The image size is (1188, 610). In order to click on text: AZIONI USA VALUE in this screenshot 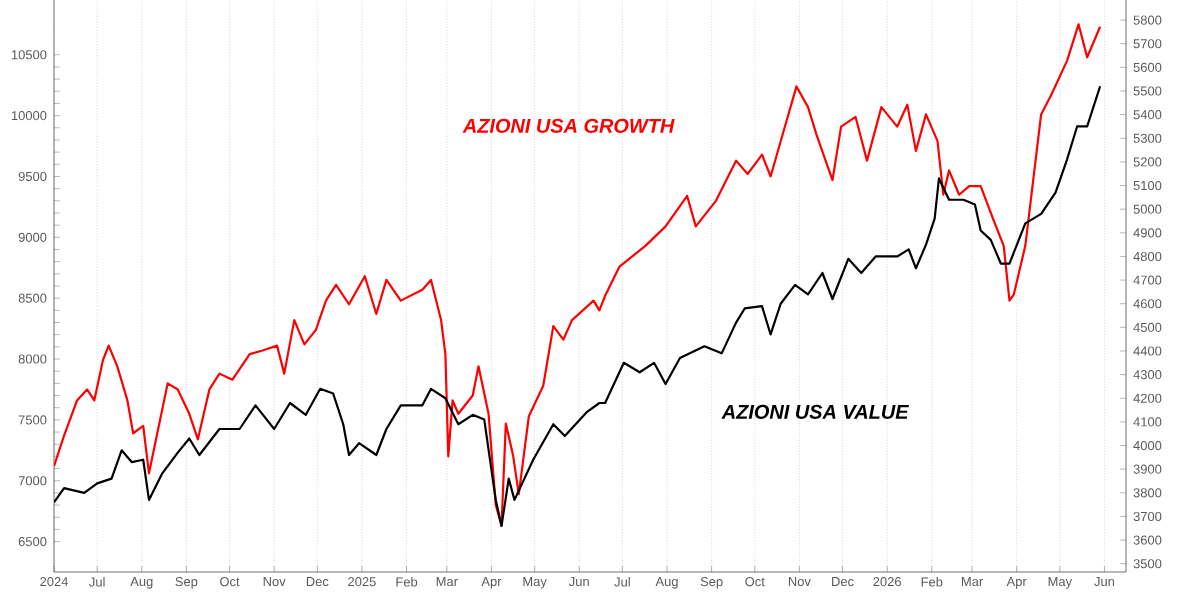, I will do `click(815, 411)`.